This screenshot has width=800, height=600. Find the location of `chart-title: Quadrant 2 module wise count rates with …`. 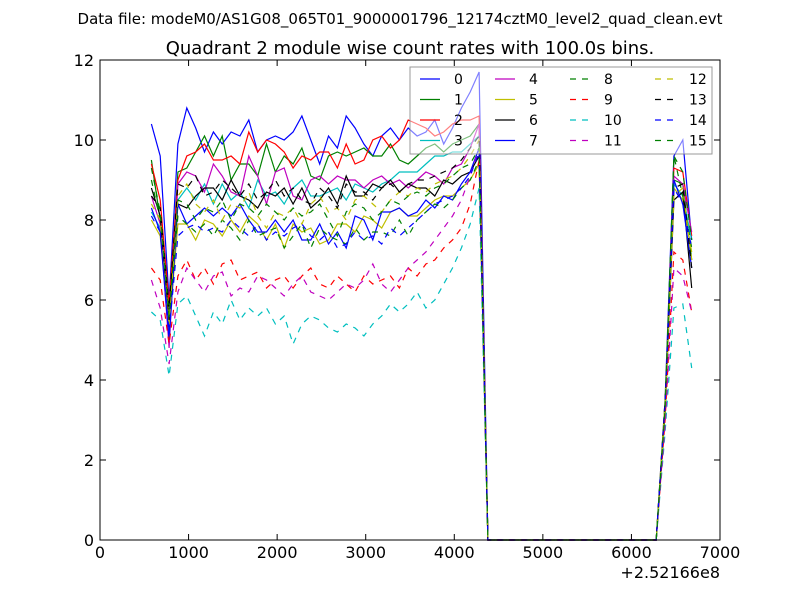

chart-title: Quadrant 2 module wise count rates with … is located at coordinates (410, 48).